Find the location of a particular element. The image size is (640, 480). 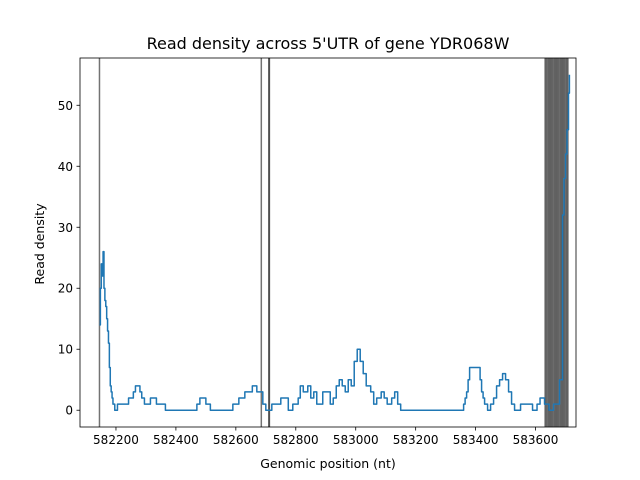

y-tick-label: 40 is located at coordinates (65, 167).